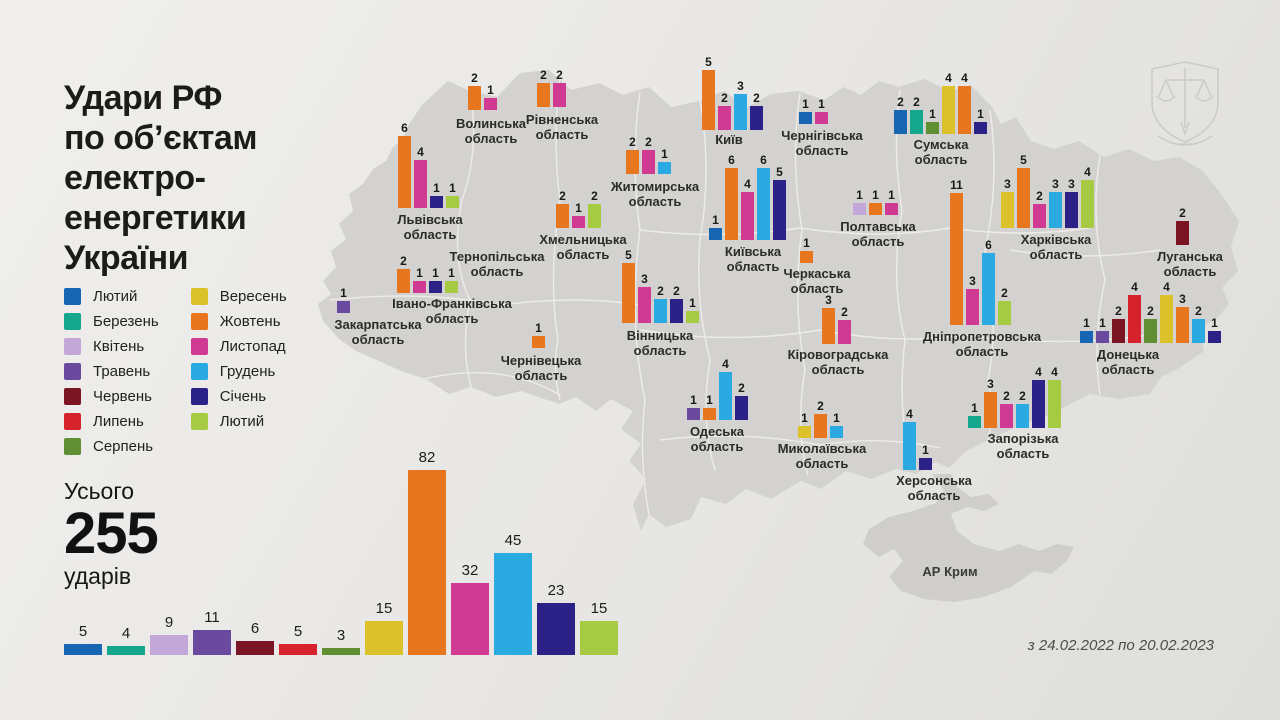 The height and width of the screenshot is (720, 1280). Describe the element at coordinates (72, 346) in the screenshot. I see `month-color-swatch` at that location.